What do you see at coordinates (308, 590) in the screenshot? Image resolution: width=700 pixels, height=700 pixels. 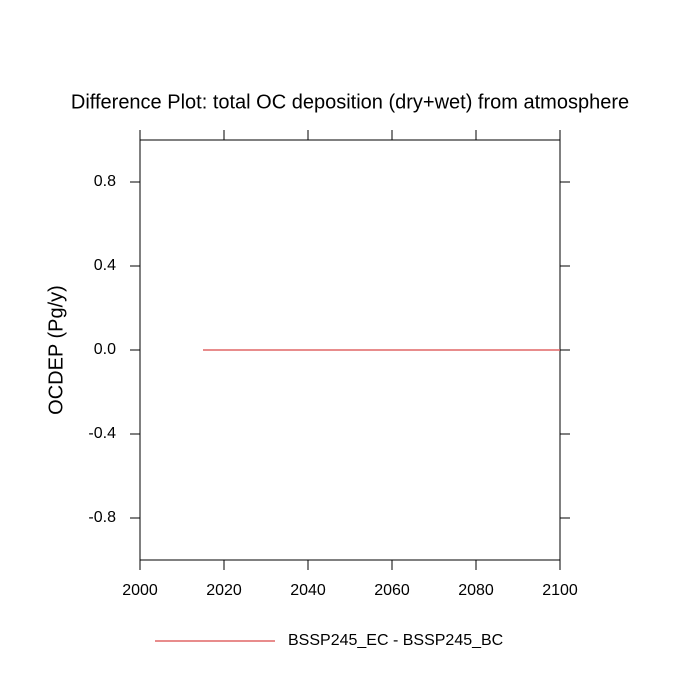 I see `x-tick-label: 2040` at bounding box center [308, 590].